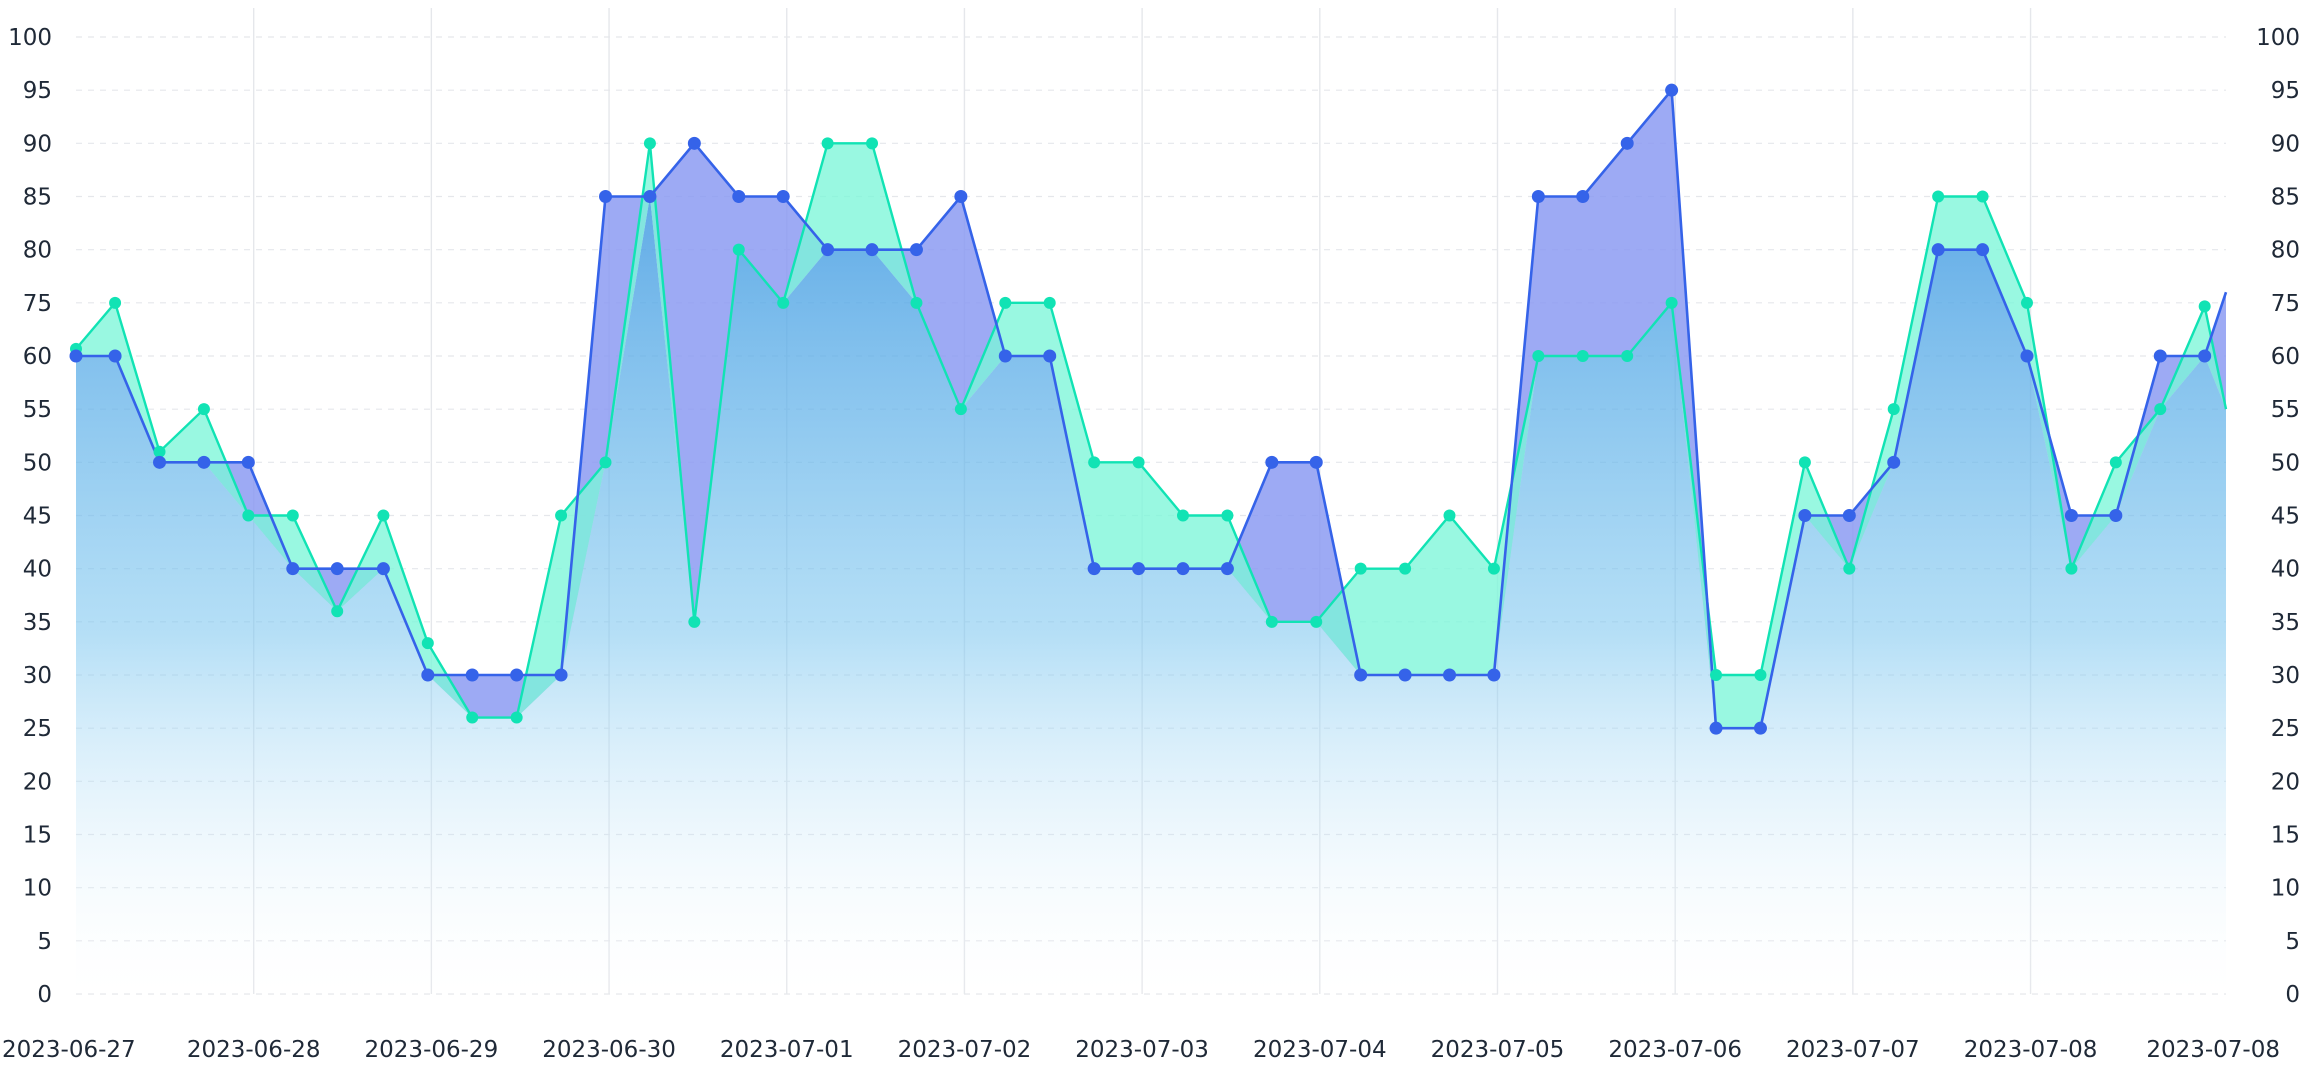 This screenshot has height=1066, width=2309. What do you see at coordinates (37, 782) in the screenshot?
I see `y-axis-left-tick-label: 20` at bounding box center [37, 782].